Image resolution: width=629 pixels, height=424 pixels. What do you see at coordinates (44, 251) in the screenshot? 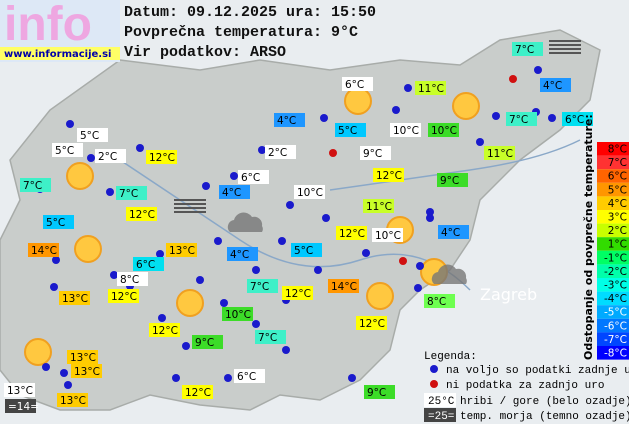
I see `station-label: 14°C` at bounding box center [44, 251].